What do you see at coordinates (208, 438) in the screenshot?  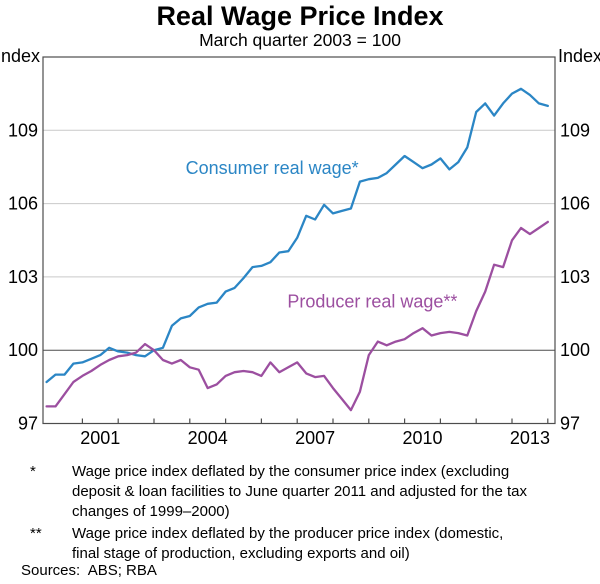 I see `x-axis-label-2004: 2004` at bounding box center [208, 438].